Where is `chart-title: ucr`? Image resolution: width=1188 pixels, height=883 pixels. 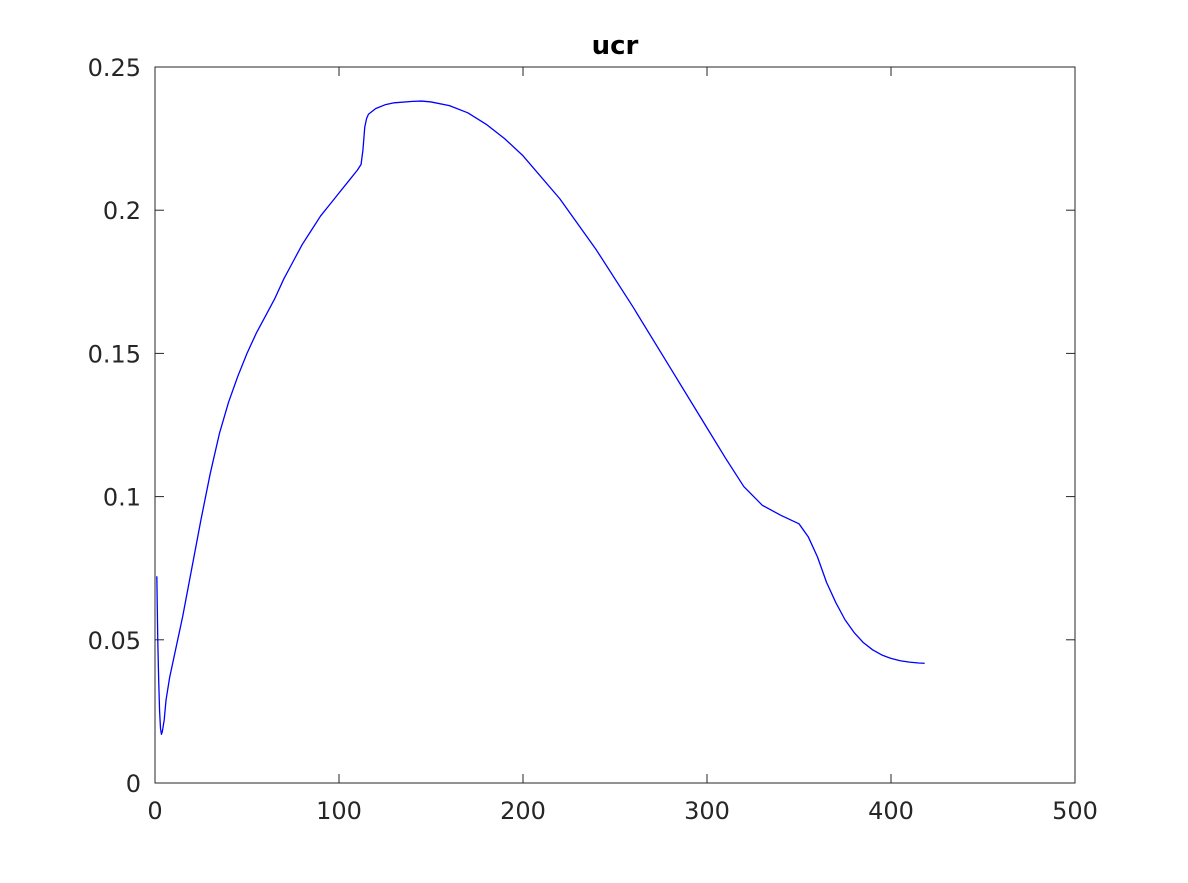
chart-title: ucr is located at coordinates (615, 46).